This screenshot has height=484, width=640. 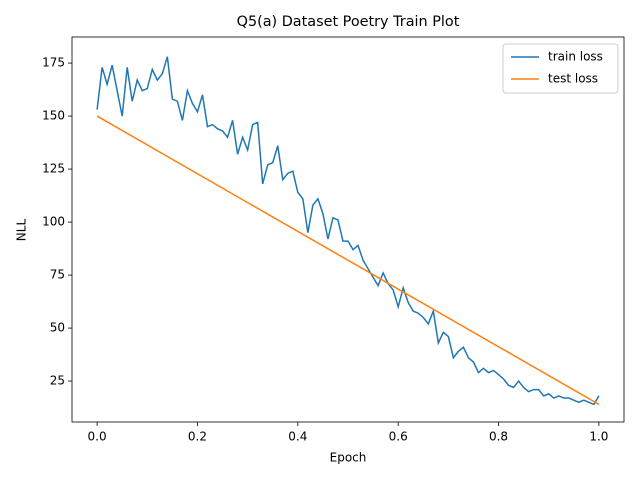 What do you see at coordinates (598, 437) in the screenshot?
I see `x-tick-label: 1.0` at bounding box center [598, 437].